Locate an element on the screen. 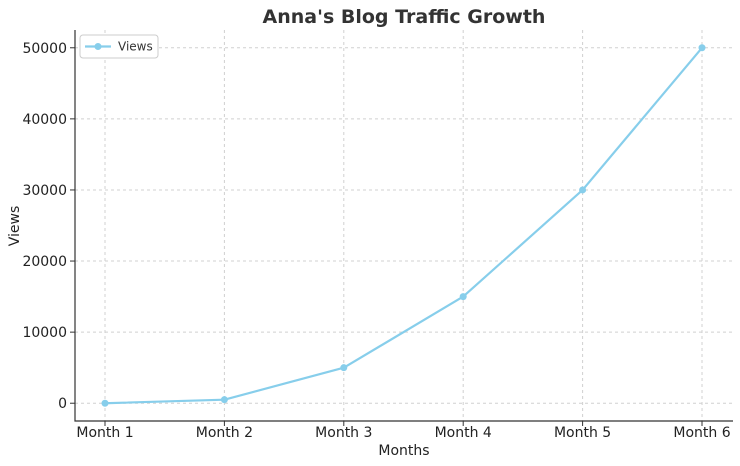  x-tick-label: Month 2 is located at coordinates (224, 433).